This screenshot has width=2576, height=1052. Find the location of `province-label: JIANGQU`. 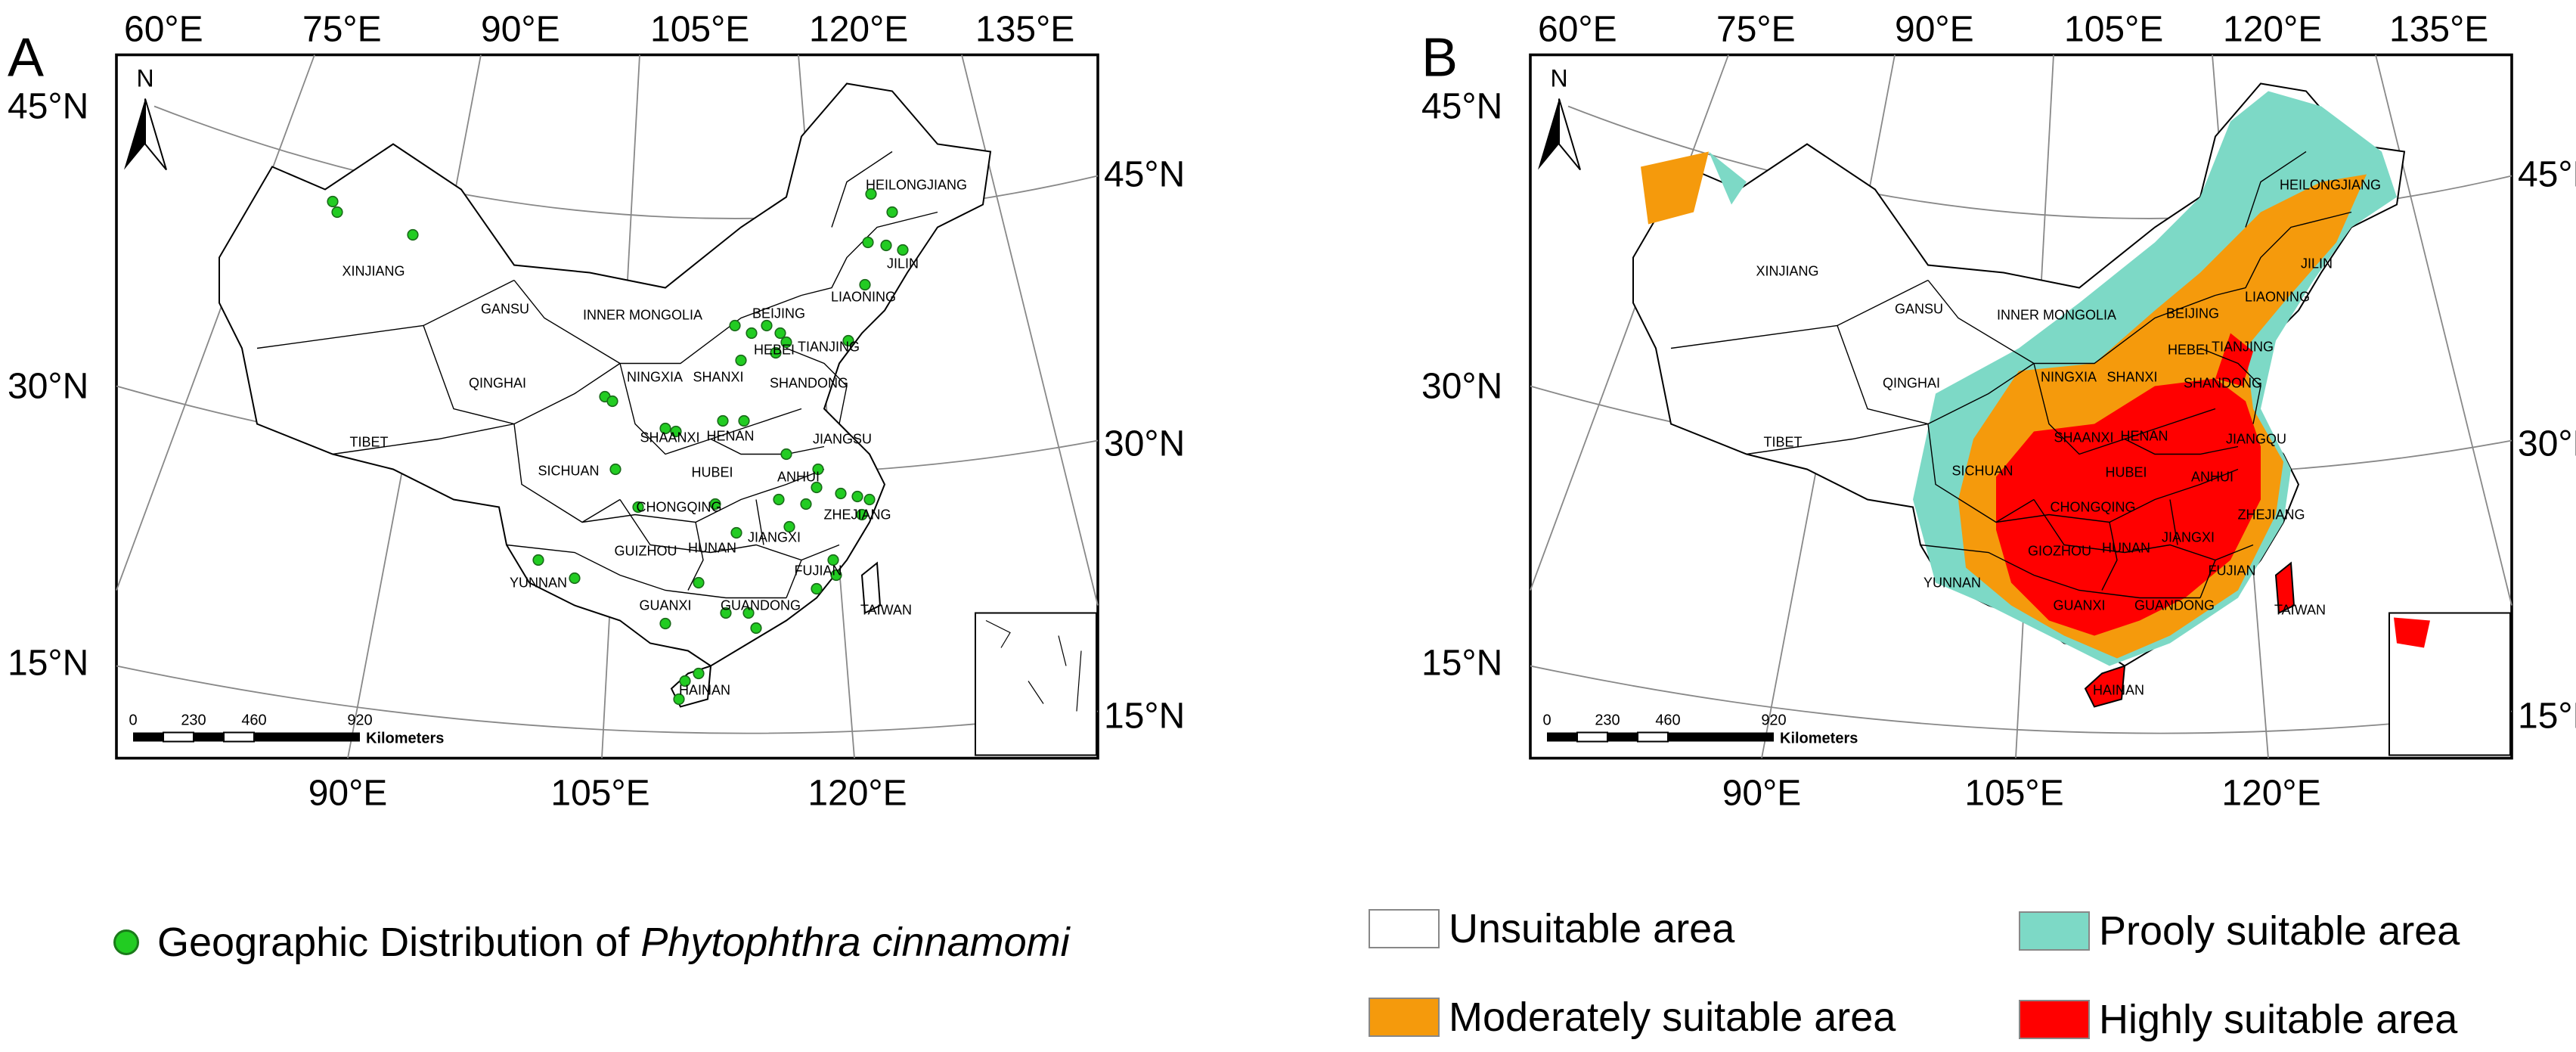

province-label: JIANGQU is located at coordinates (2256, 439).